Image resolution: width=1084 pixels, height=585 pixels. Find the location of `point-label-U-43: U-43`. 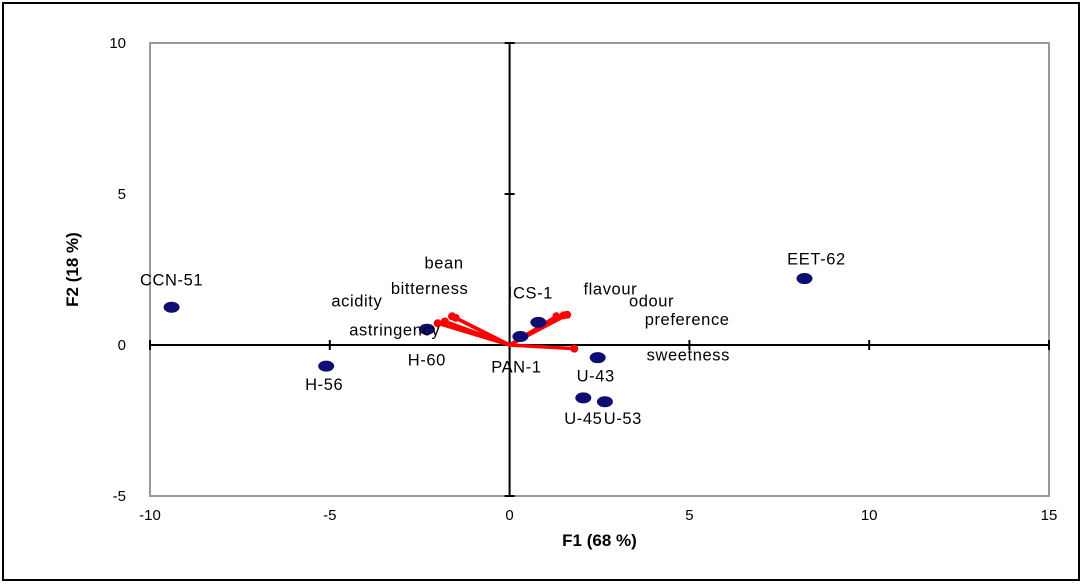

point-label-U-43: U-43 is located at coordinates (596, 377).